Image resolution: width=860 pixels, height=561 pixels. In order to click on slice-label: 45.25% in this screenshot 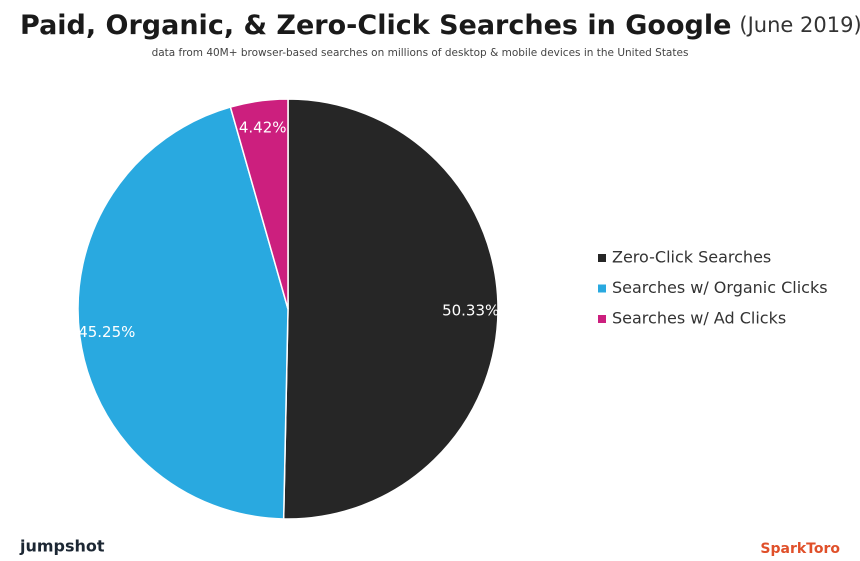, I will do `click(106, 332)`.